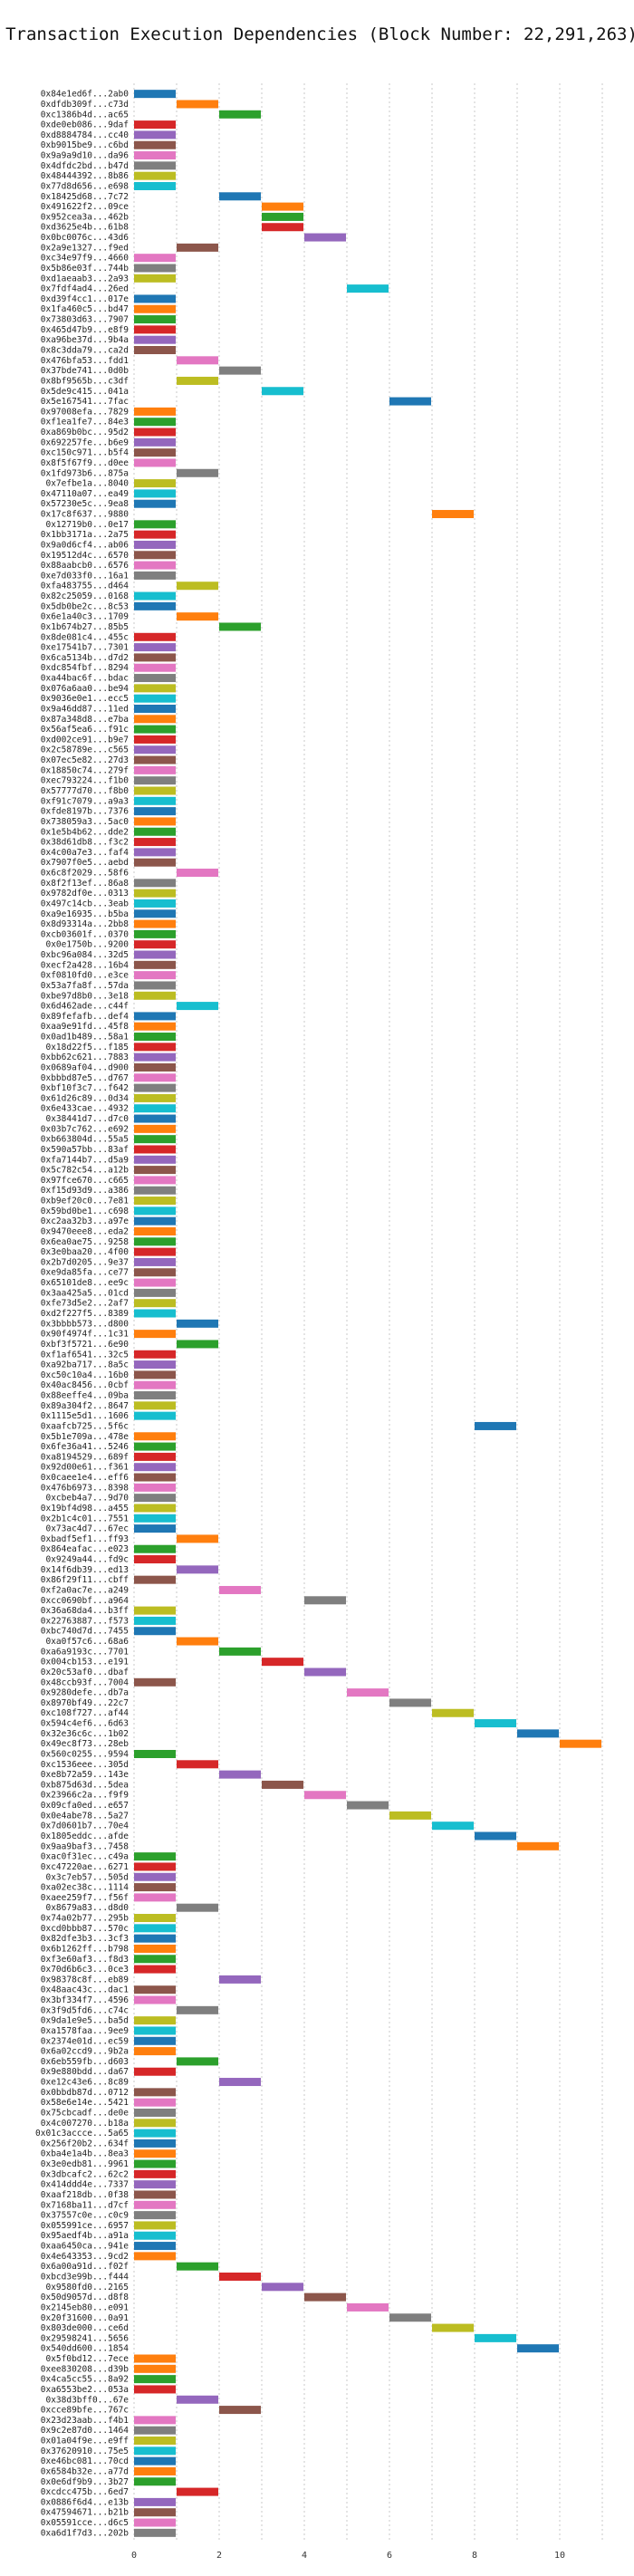  What do you see at coordinates (85, 1549) in the screenshot?
I see `y-tick-label: 0x864eafac...e023` at bounding box center [85, 1549].